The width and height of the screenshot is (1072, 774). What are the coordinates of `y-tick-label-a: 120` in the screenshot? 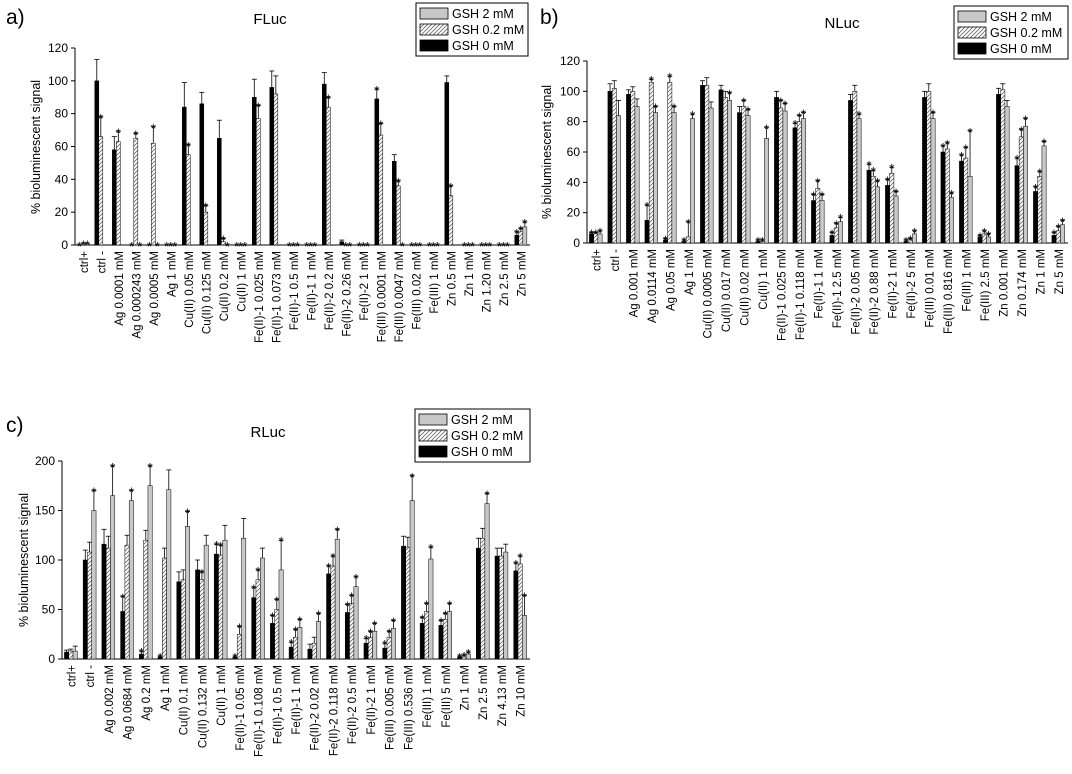 It's located at (58, 48).